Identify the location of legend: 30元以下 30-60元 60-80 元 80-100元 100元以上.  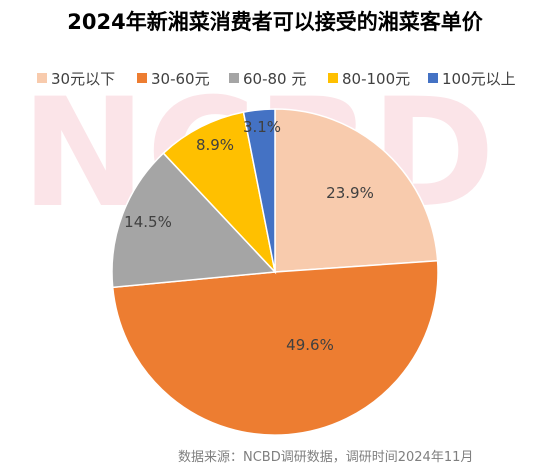
(275, 78).